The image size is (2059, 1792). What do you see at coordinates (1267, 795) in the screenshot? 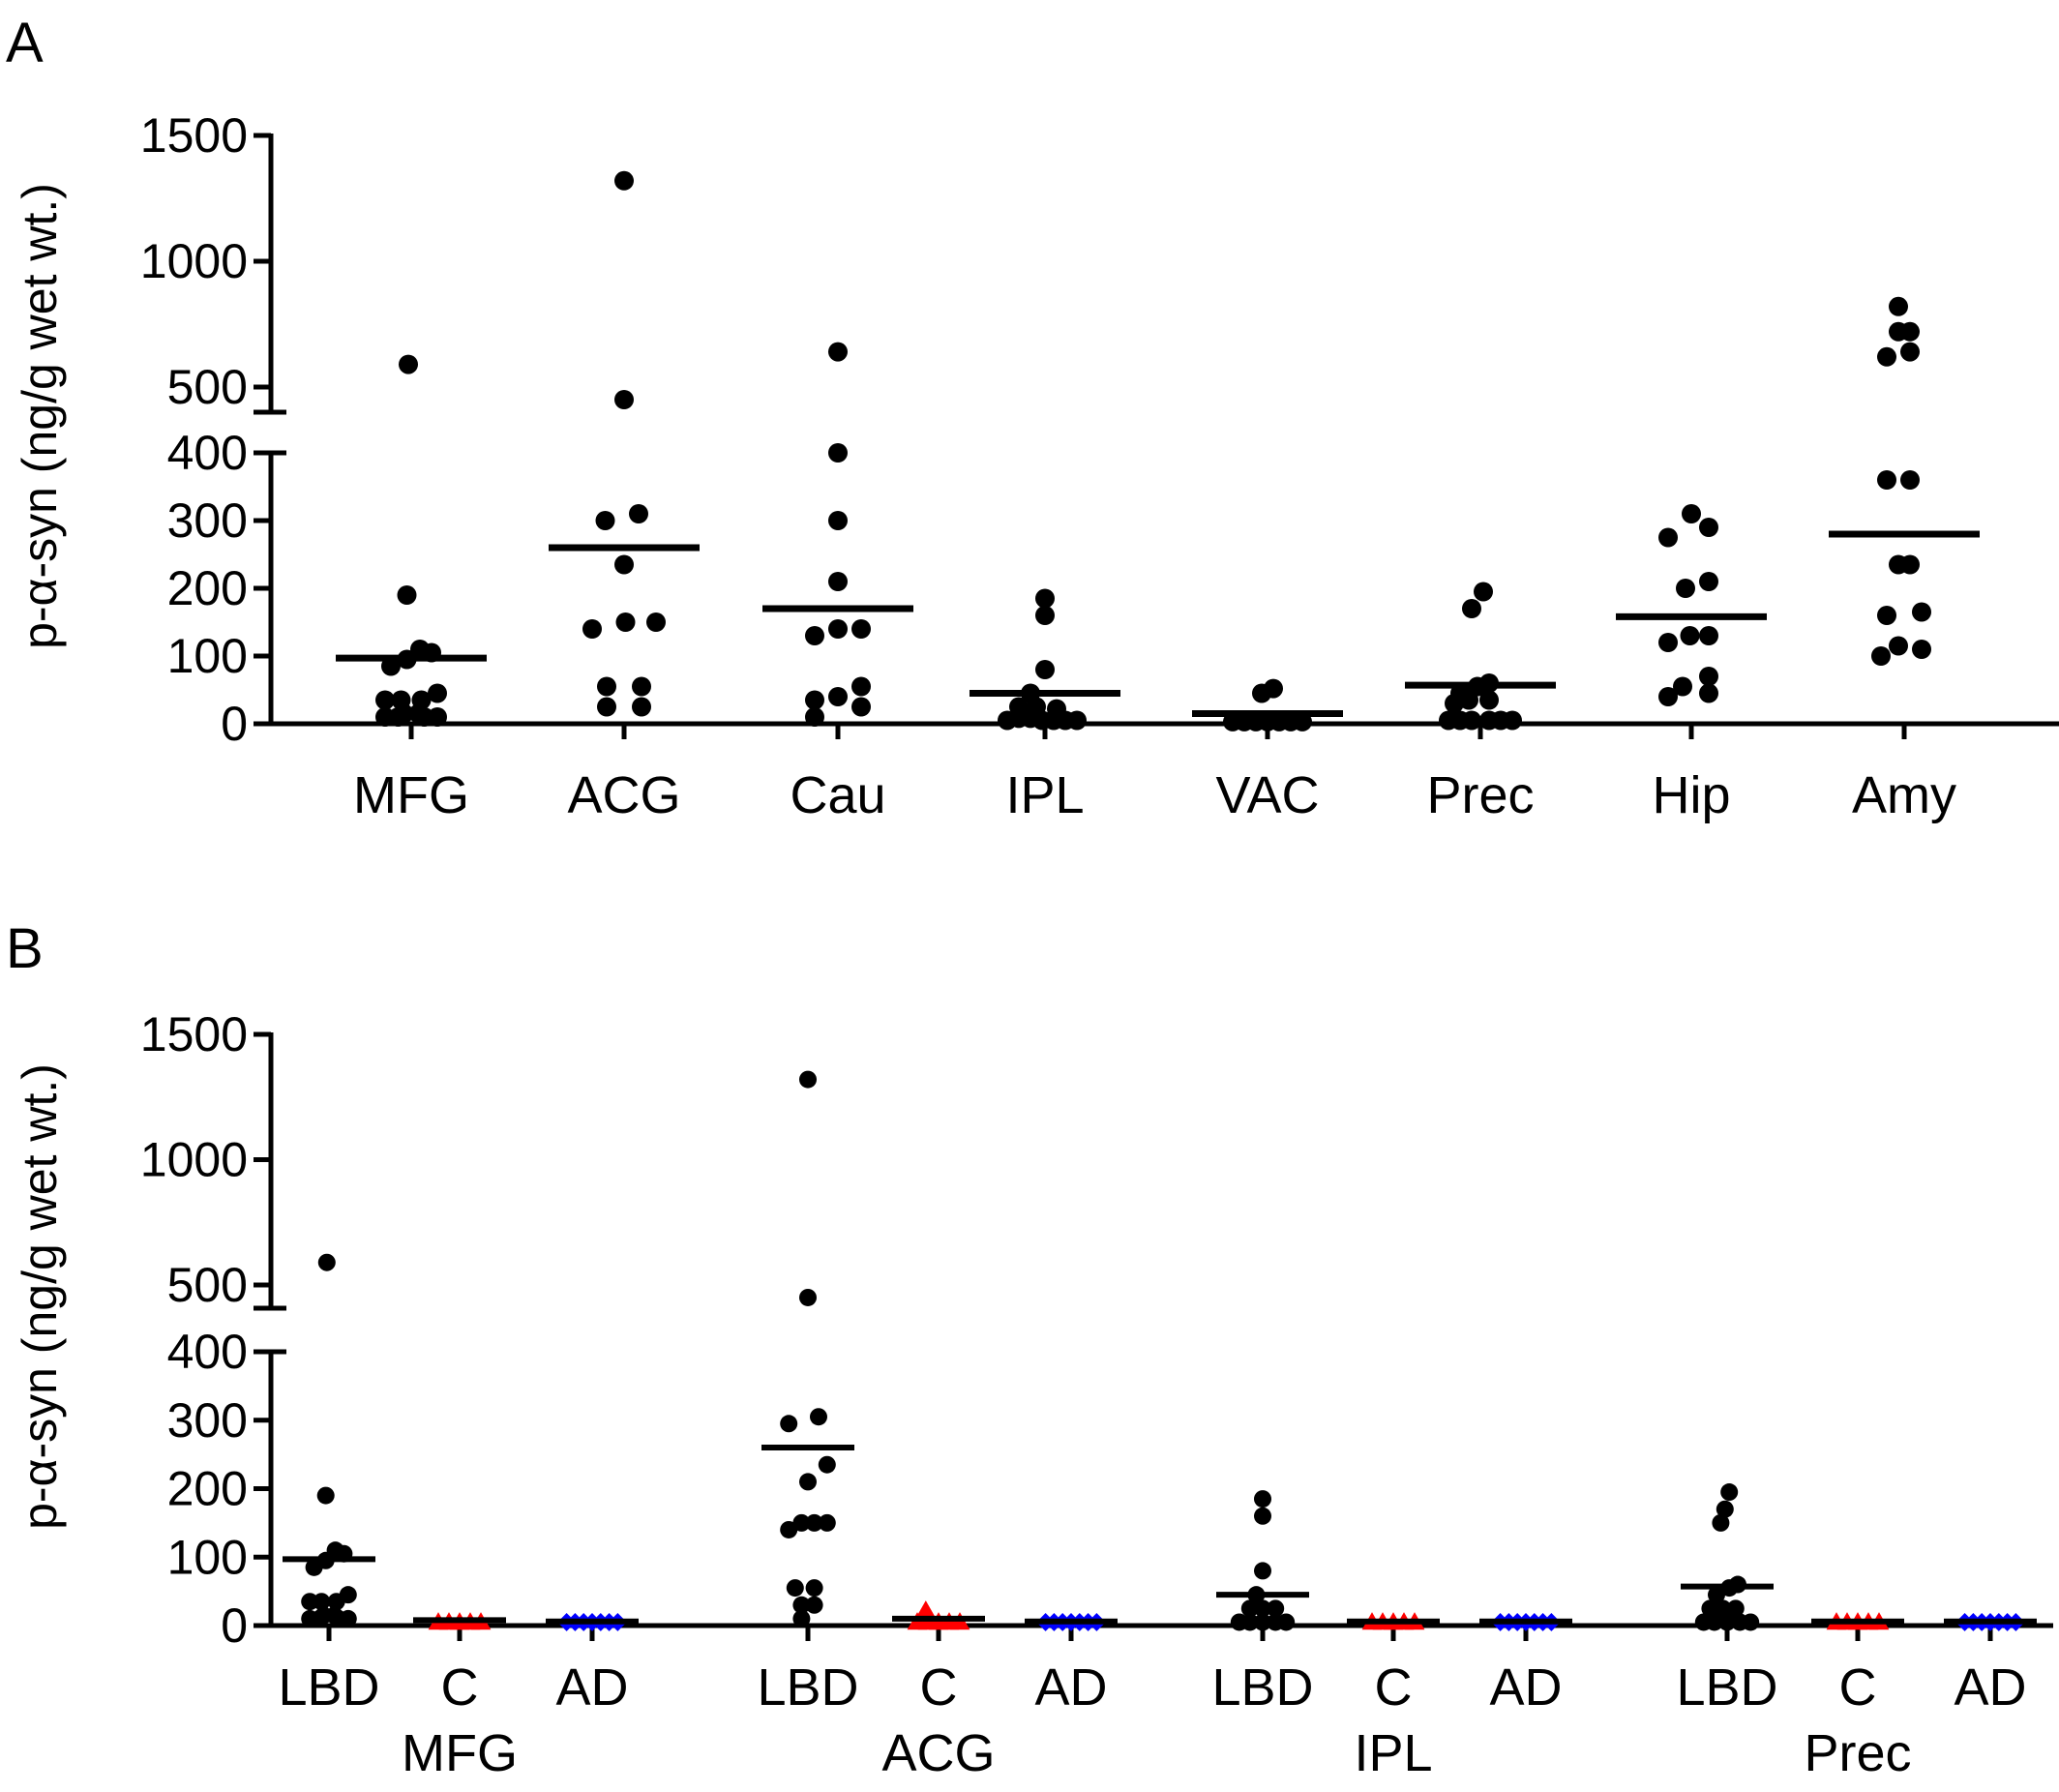
I see `x-tick-label: VAC` at bounding box center [1267, 795].